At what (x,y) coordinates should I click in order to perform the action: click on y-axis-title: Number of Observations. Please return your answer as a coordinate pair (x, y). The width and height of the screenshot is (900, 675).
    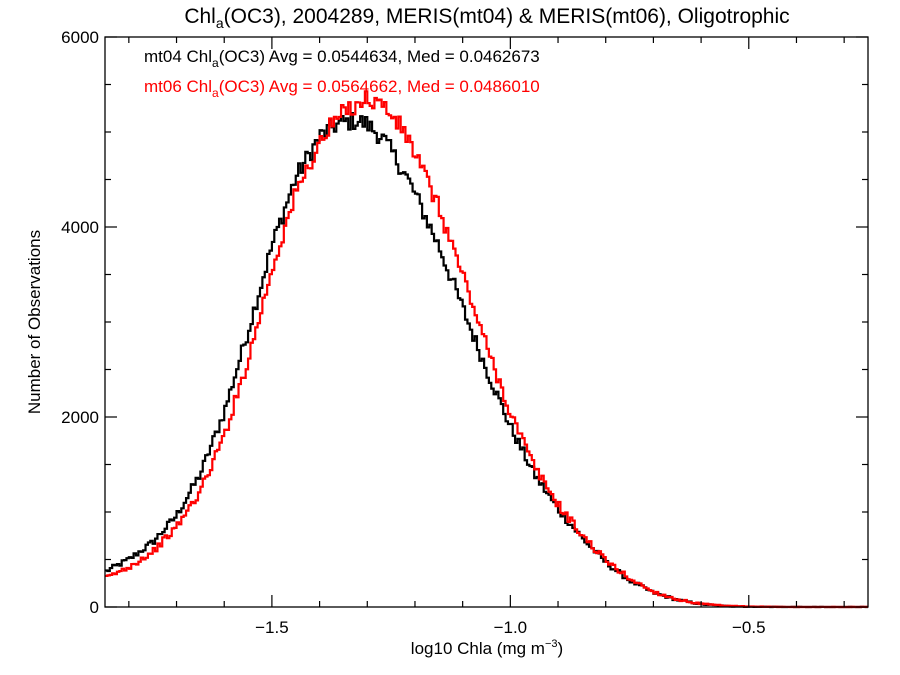
    Looking at the image, I should click on (34, 322).